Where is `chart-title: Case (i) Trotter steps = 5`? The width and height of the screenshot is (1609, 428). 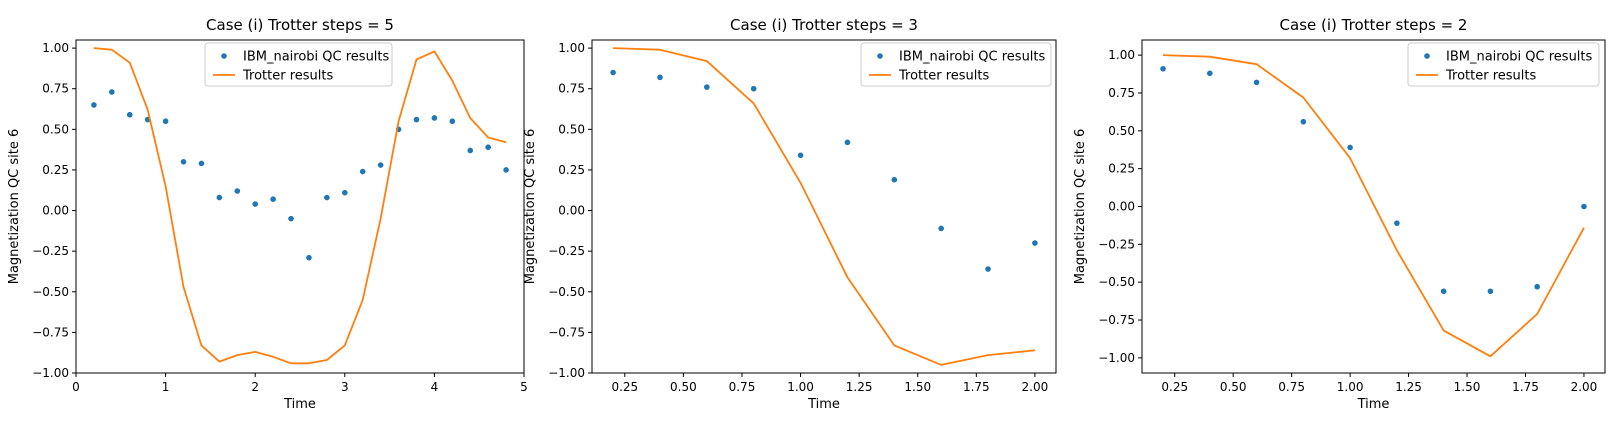
chart-title: Case (i) Trotter steps = 5 is located at coordinates (300, 25).